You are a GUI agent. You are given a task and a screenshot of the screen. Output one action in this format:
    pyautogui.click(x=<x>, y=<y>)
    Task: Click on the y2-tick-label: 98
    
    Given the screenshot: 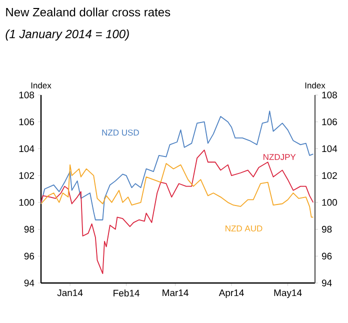 What is the action you would take?
    pyautogui.click(x=327, y=229)
    